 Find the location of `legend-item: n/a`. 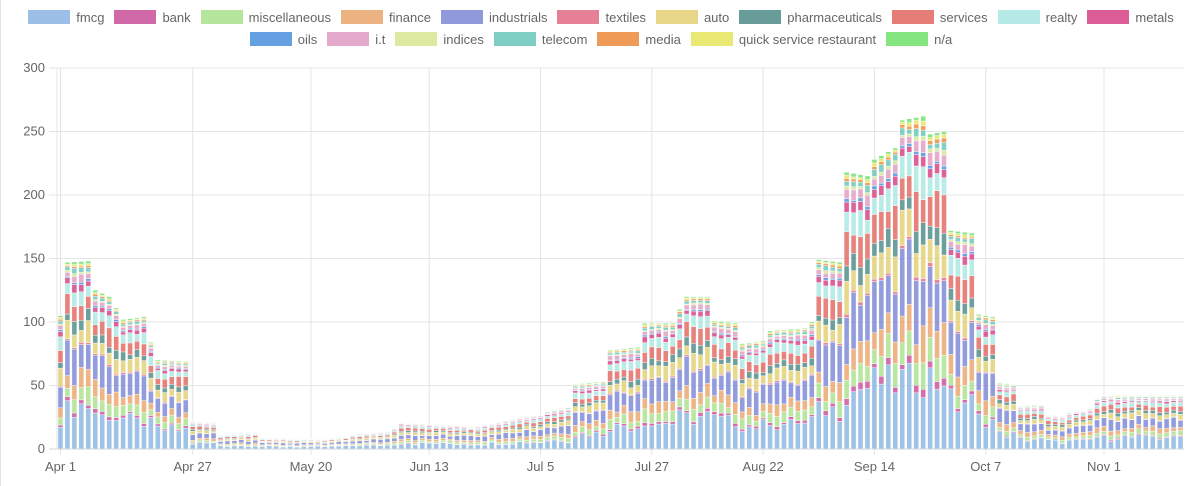

legend-item: n/a is located at coordinates (919, 39).